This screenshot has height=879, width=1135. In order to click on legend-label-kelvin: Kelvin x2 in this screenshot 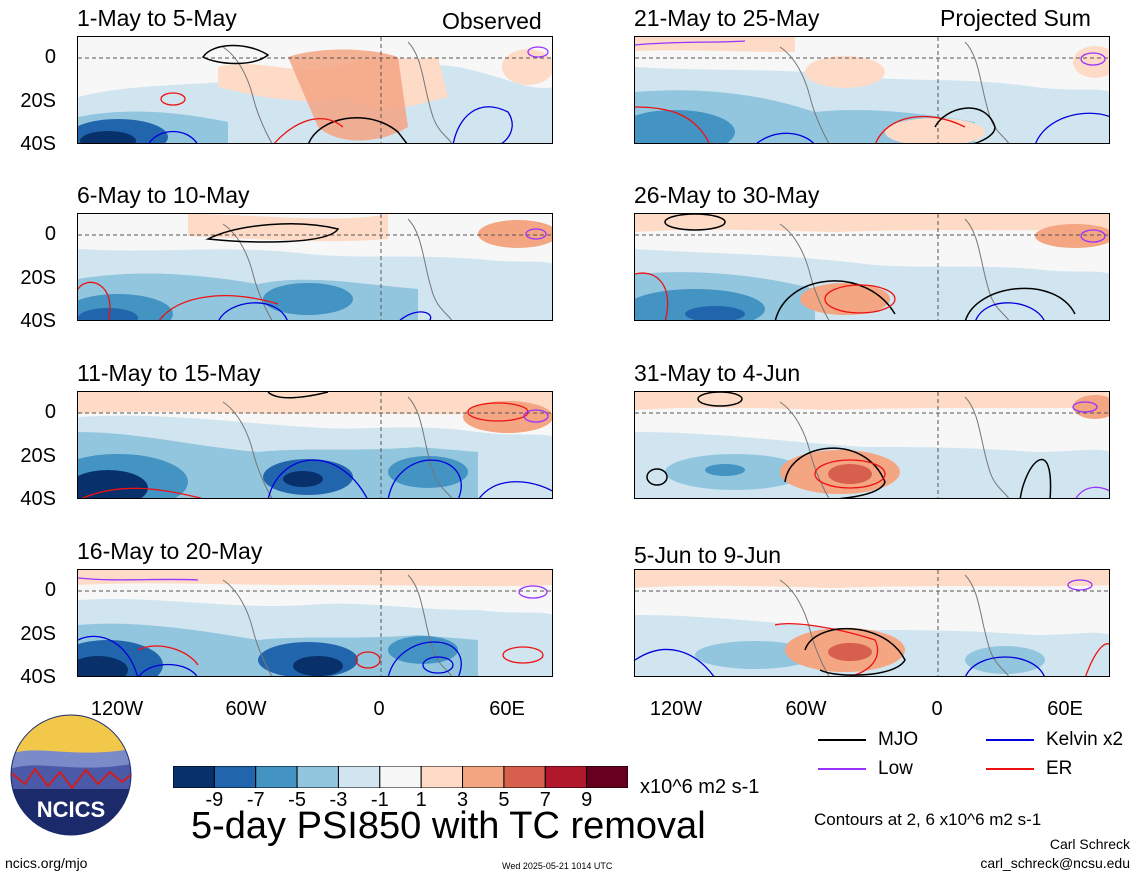, I will do `click(1085, 739)`.